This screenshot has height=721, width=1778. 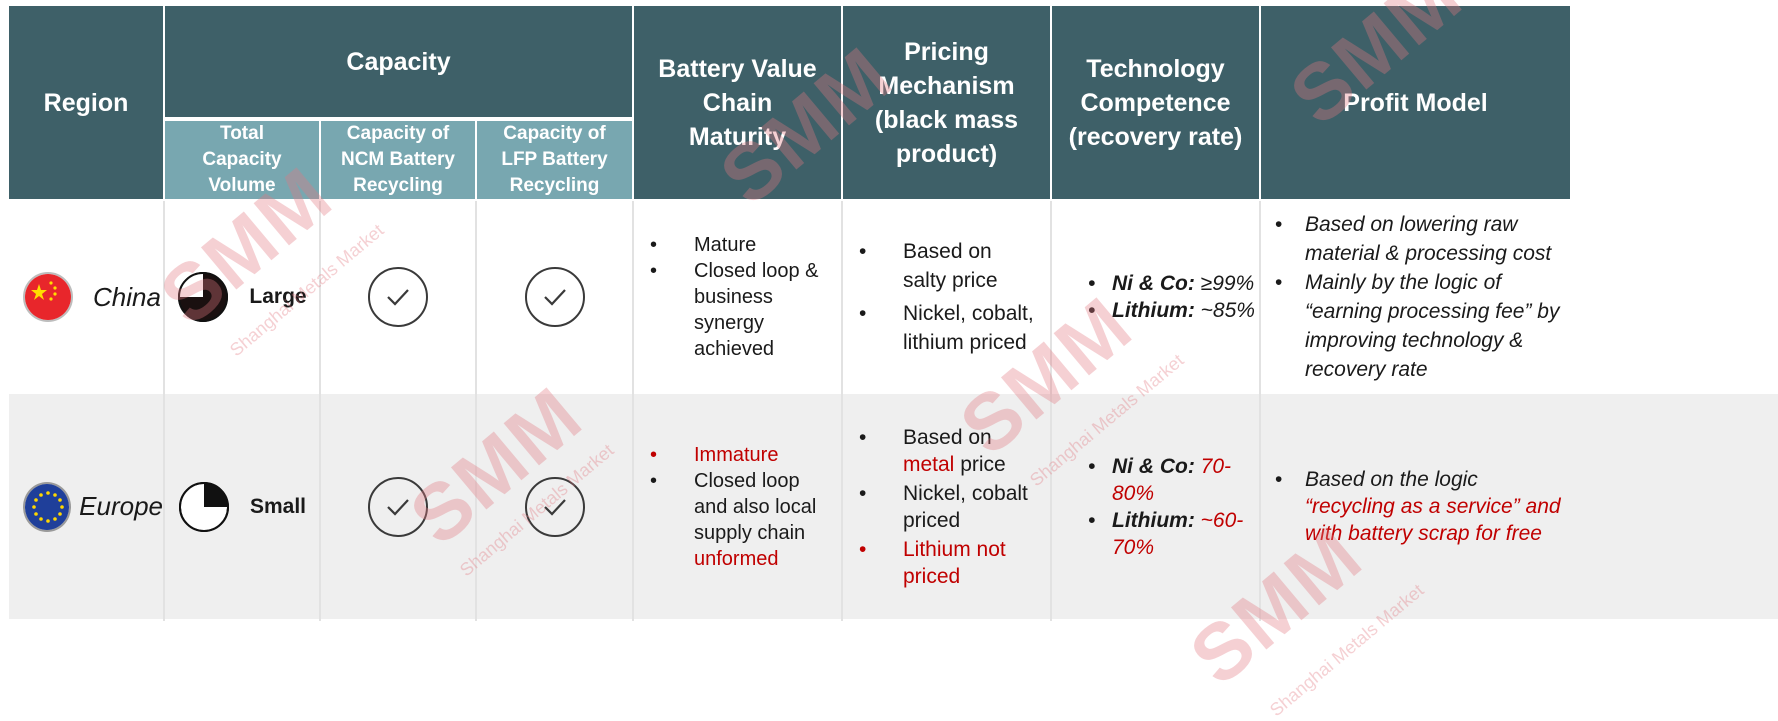 I want to click on subheader-ncm-text: Capacity of NCM Battery Recycling, so click(x=398, y=159).